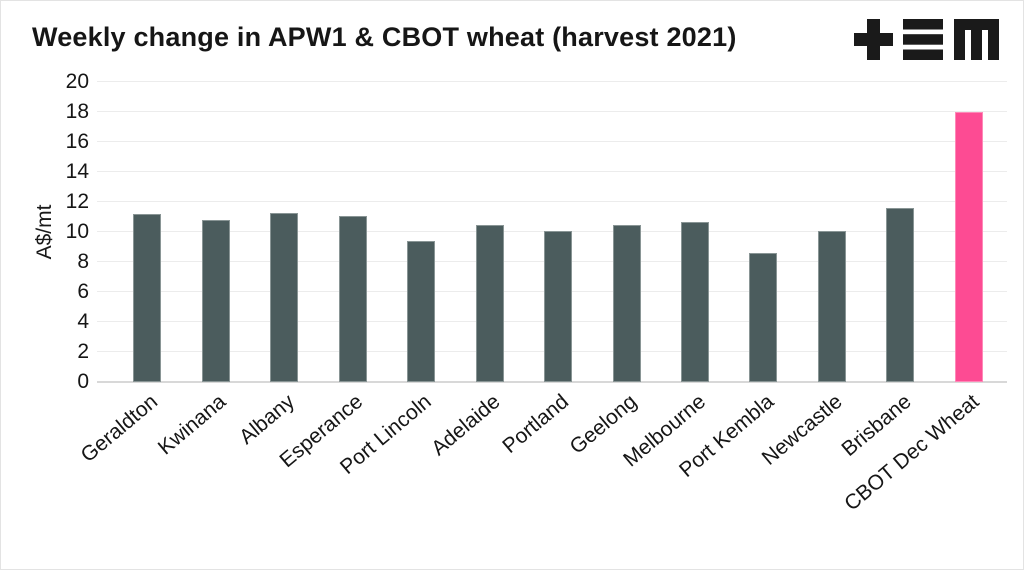 The width and height of the screenshot is (1024, 570). What do you see at coordinates (77, 171) in the screenshot?
I see `y-tick-label: 14` at bounding box center [77, 171].